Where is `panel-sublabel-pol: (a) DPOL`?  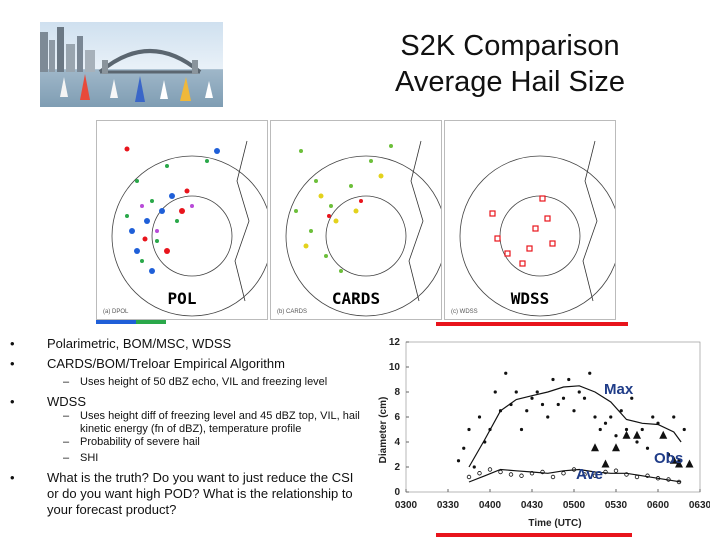 panel-sublabel-pol: (a) DPOL is located at coordinates (116, 312).